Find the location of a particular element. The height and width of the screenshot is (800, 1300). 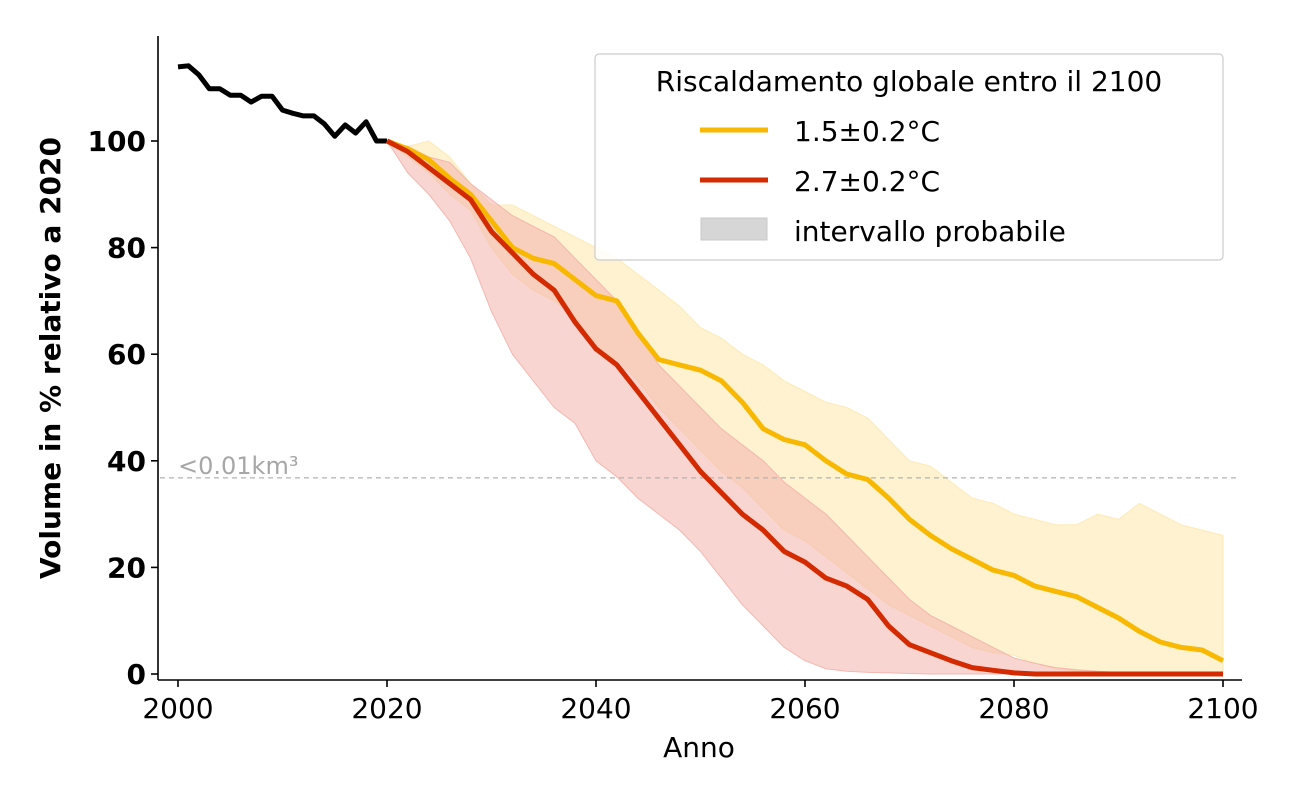

legend-swatch-likely-range is located at coordinates (734, 229).